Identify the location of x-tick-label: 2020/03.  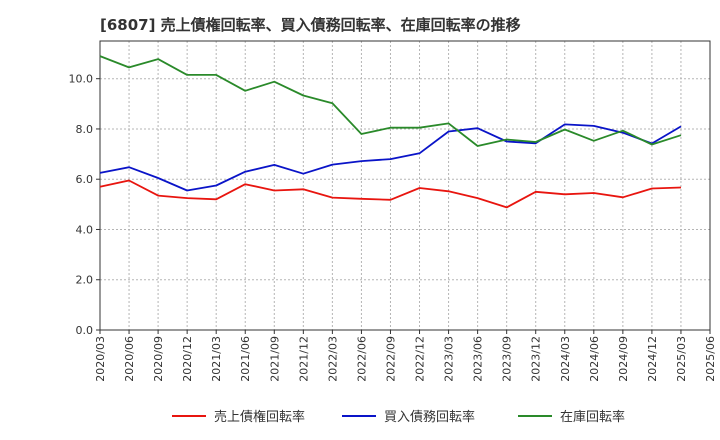
(100, 359).